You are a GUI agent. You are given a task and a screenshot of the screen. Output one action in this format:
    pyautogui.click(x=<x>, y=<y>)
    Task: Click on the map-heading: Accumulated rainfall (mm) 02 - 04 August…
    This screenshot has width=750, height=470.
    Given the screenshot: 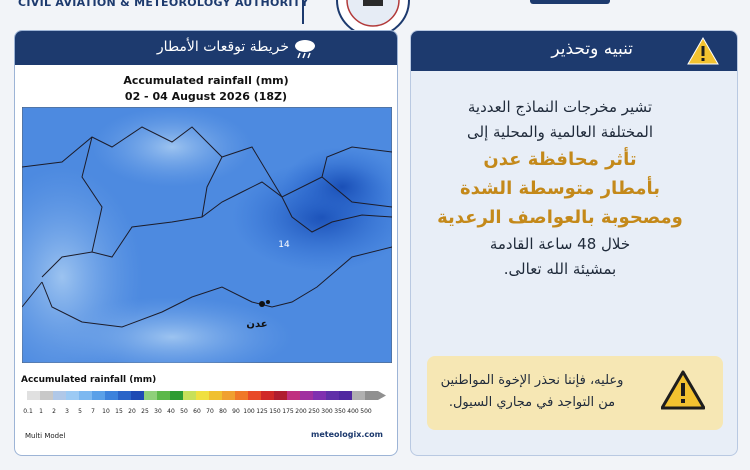 What is the action you would take?
    pyautogui.click(x=206, y=89)
    